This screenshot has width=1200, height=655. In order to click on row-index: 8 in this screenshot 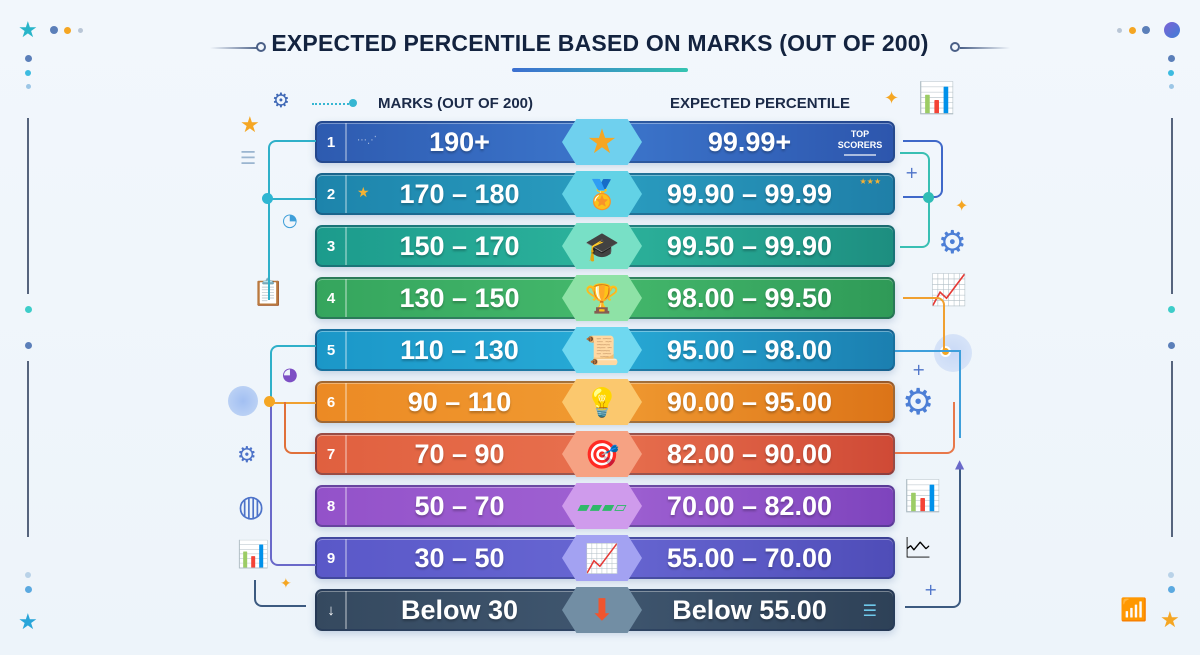, I will do `click(332, 506)`.